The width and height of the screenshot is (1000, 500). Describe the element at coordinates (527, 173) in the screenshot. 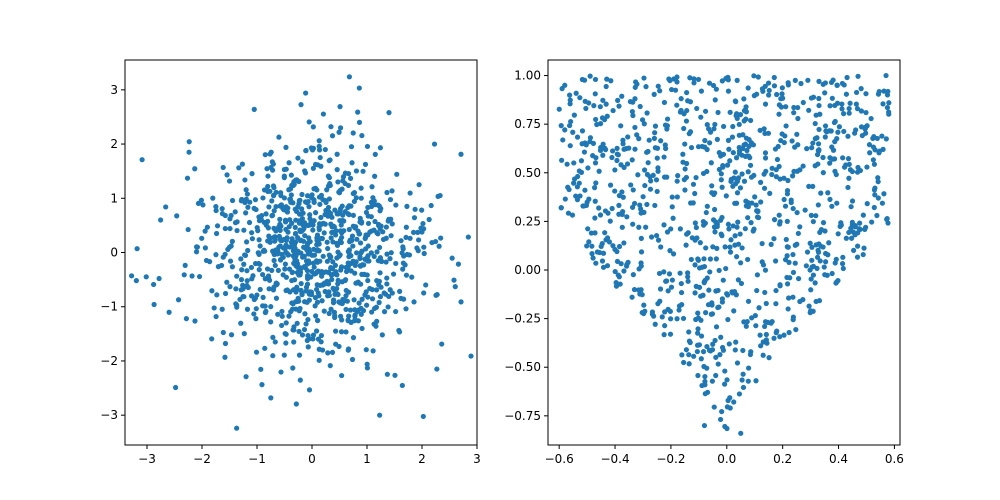

I see `right-y-tick-label: 0.50` at that location.